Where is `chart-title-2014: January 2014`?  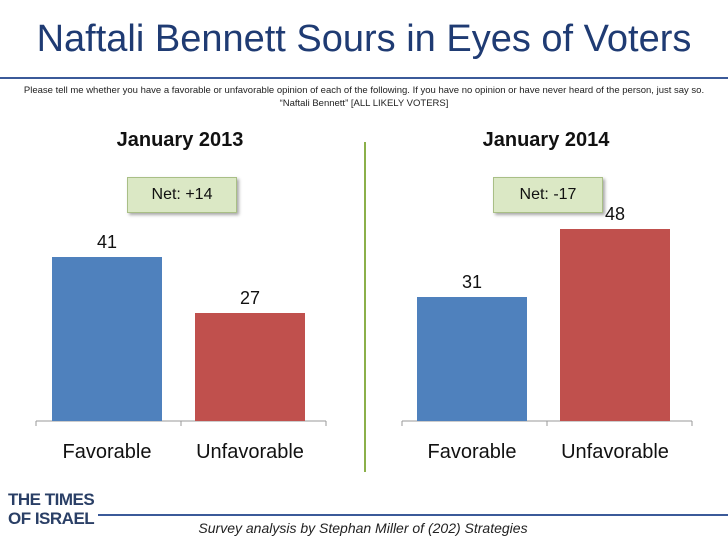
chart-title-2014: January 2014 is located at coordinates (546, 140).